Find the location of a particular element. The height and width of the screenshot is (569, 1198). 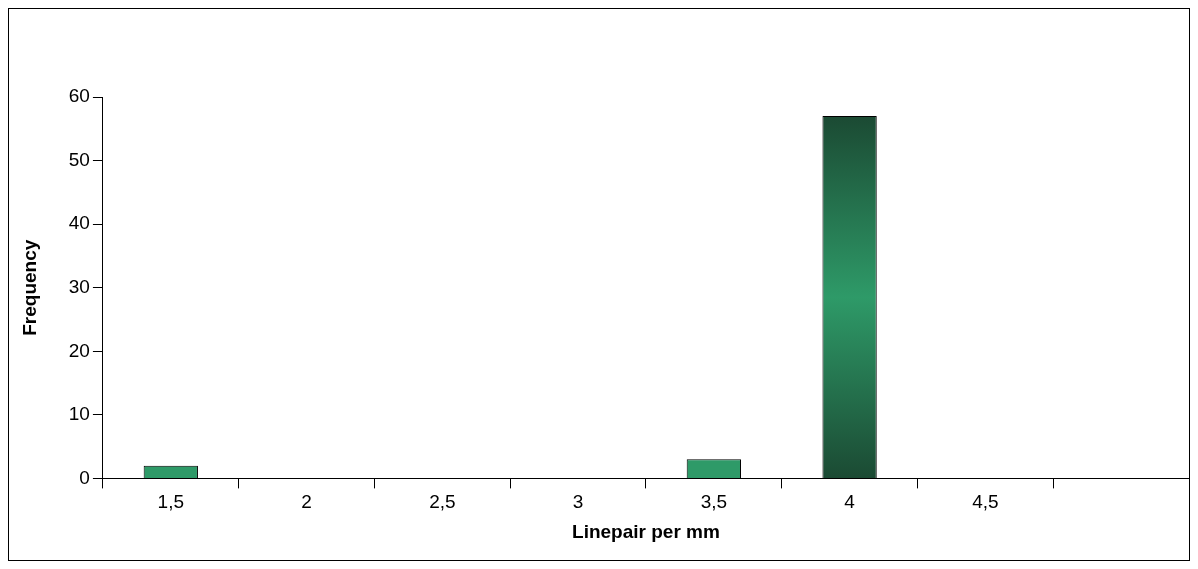

y-tick-label: 20 is located at coordinates (79, 350).